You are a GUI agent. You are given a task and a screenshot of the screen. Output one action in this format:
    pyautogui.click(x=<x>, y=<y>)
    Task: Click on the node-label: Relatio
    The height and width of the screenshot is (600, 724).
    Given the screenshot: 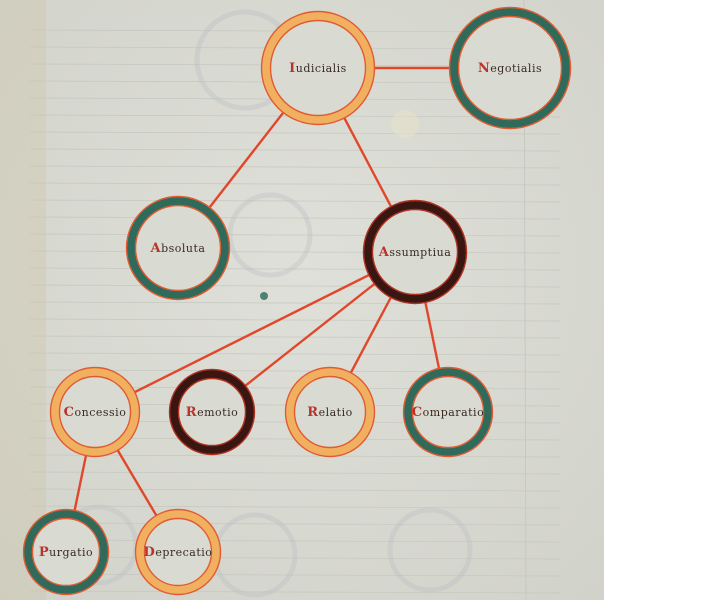 What is the action you would take?
    pyautogui.click(x=329, y=412)
    